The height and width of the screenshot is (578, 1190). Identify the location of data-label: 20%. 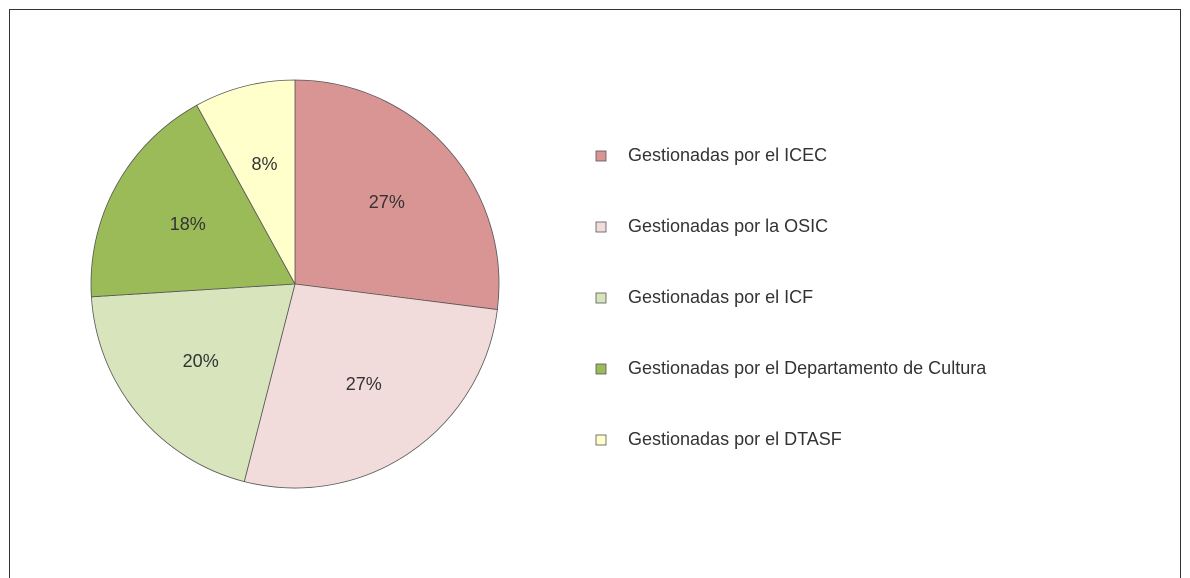
(201, 361).